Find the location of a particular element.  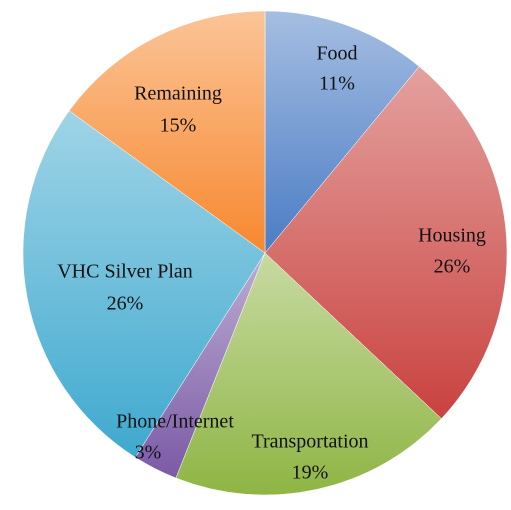

slice-value-label: 3% is located at coordinates (148, 453).